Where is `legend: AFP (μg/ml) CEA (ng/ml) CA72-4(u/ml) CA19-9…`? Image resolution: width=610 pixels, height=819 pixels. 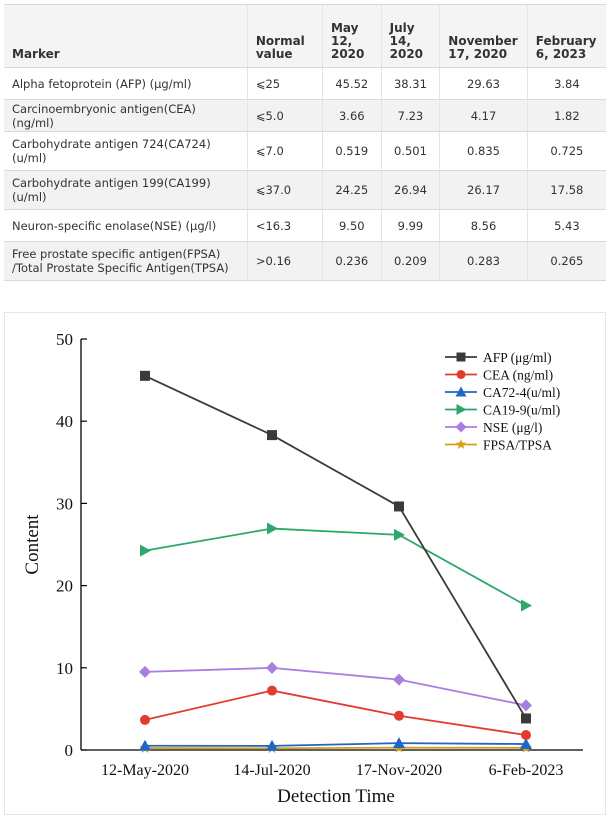 legend: AFP (μg/ml) CEA (ng/ml) CA72-4(u/ml) CA19-9… is located at coordinates (502, 401).